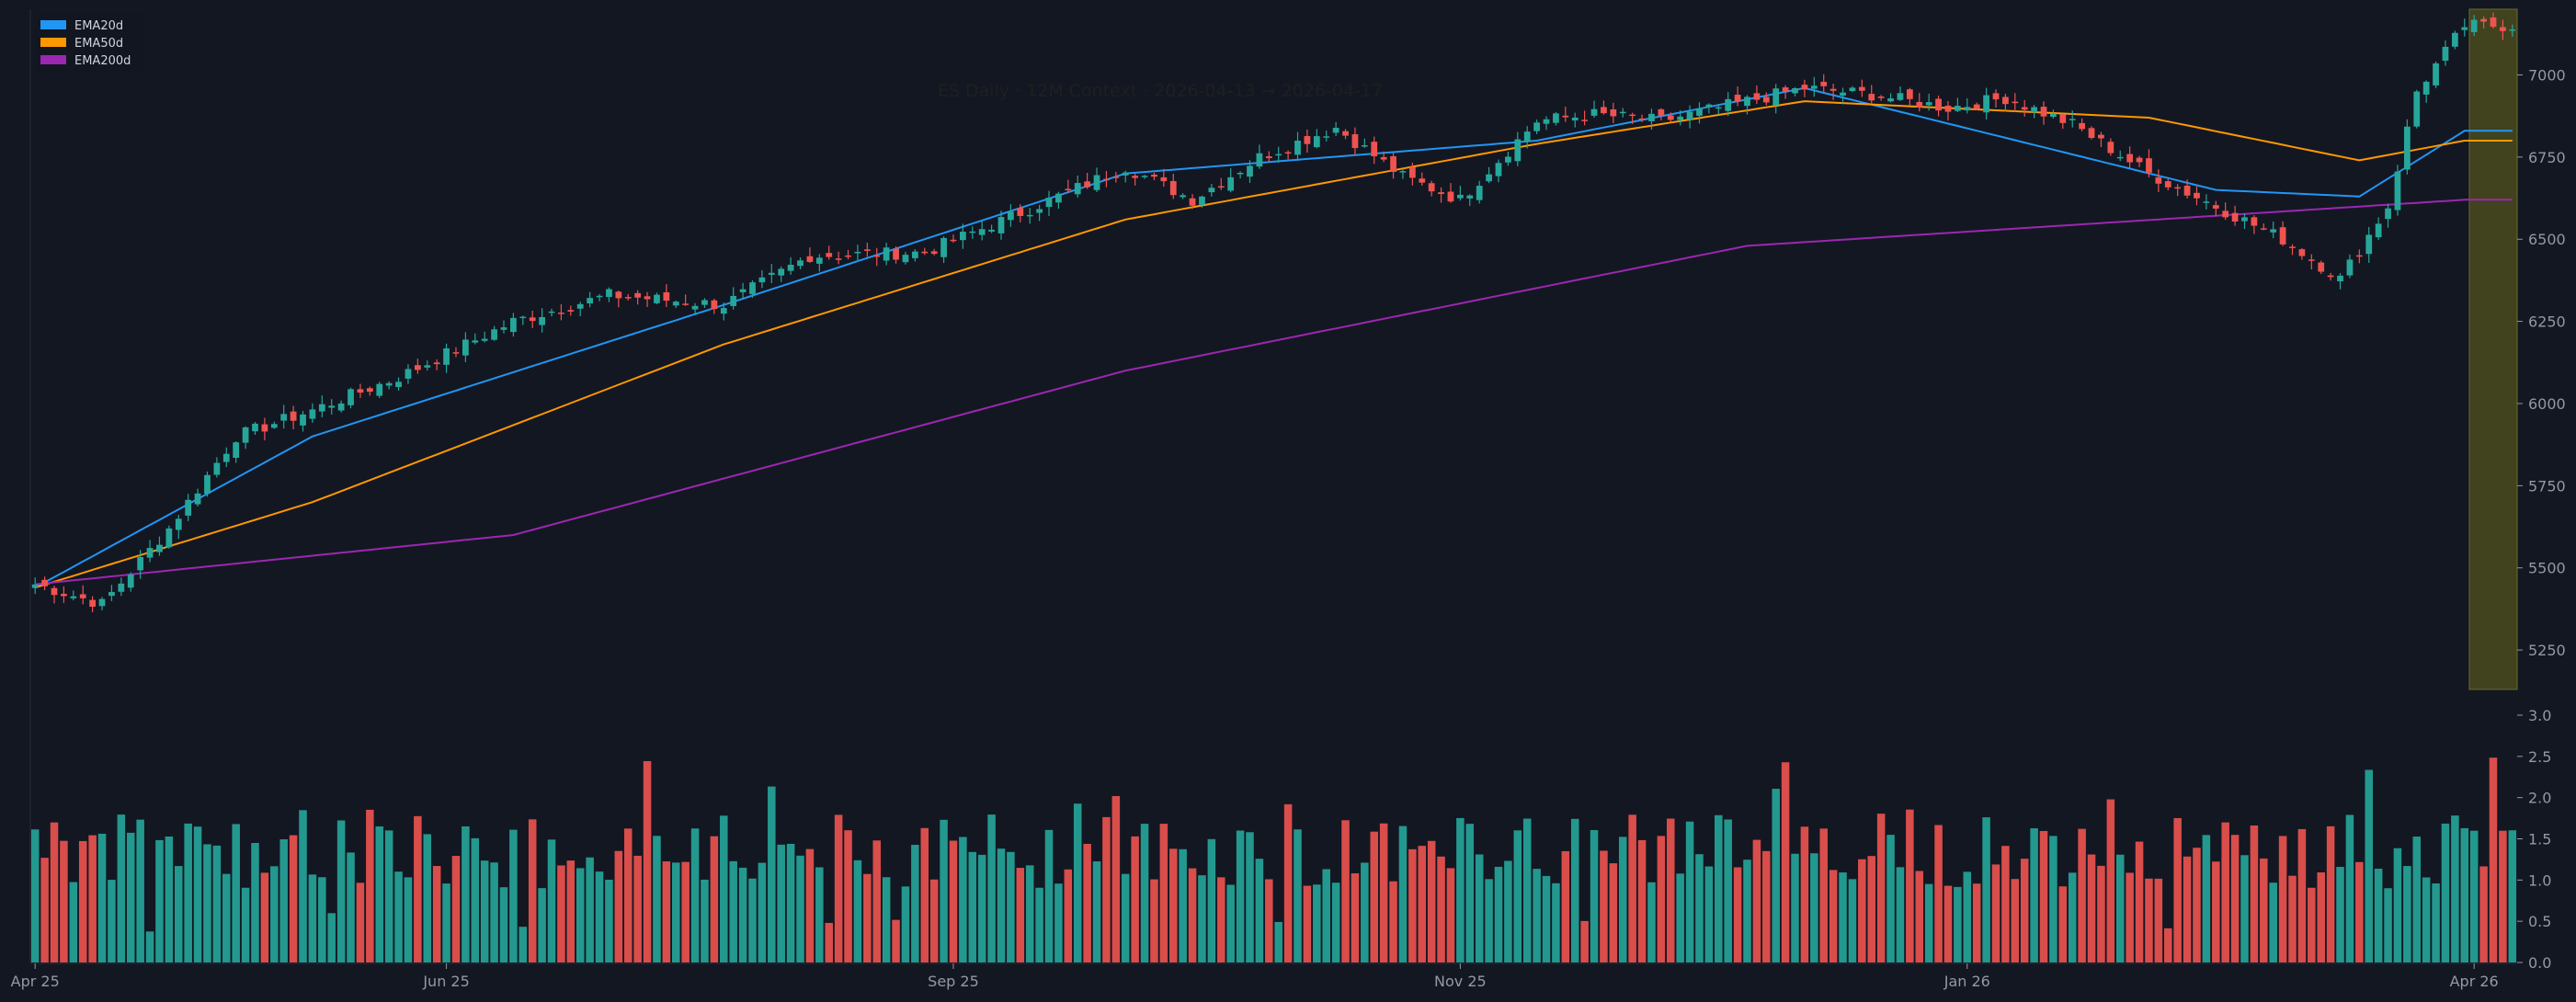 The image size is (2576, 1002). I want to click on volume-tick-label: 3.0, so click(2539, 716).